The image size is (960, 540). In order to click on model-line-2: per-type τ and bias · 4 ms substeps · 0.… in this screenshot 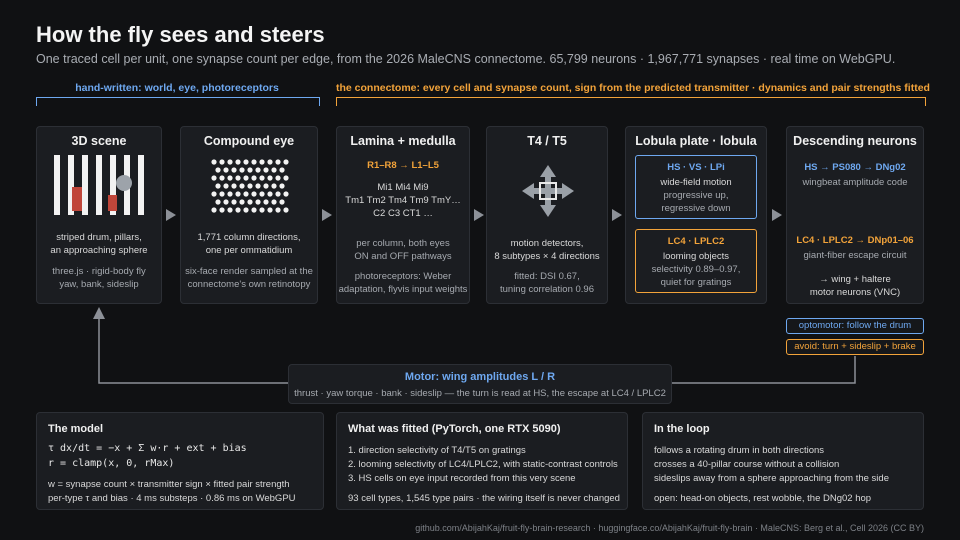, I will do `click(172, 498)`.